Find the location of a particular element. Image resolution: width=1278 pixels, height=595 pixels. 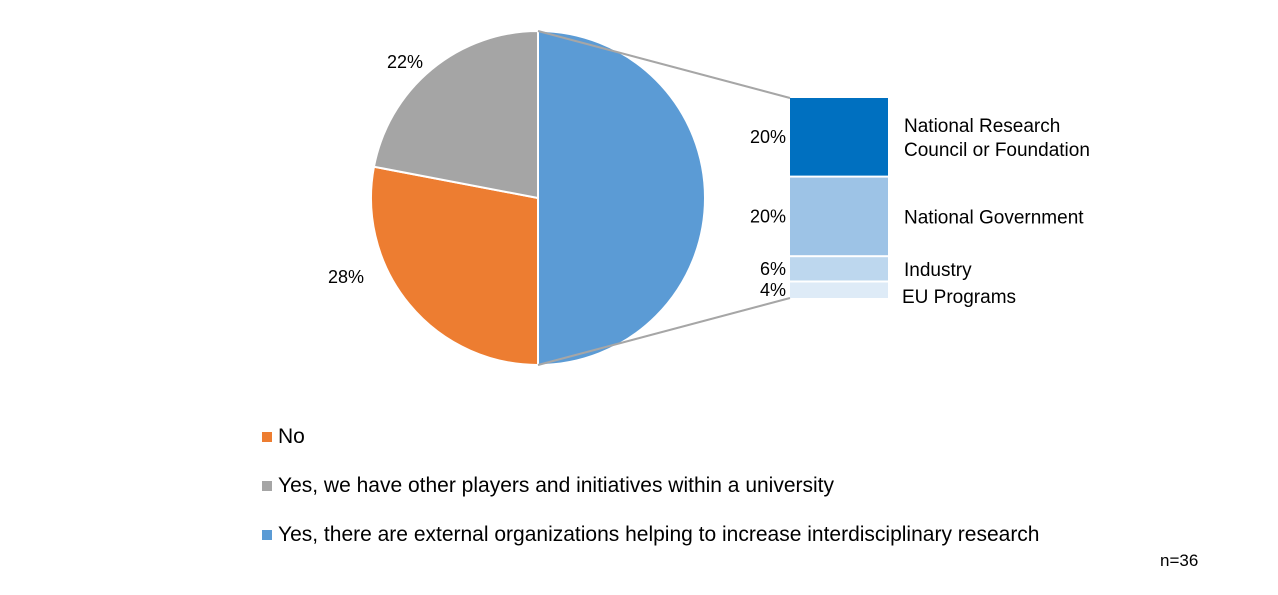

pie-slice-no is located at coordinates (454, 266).